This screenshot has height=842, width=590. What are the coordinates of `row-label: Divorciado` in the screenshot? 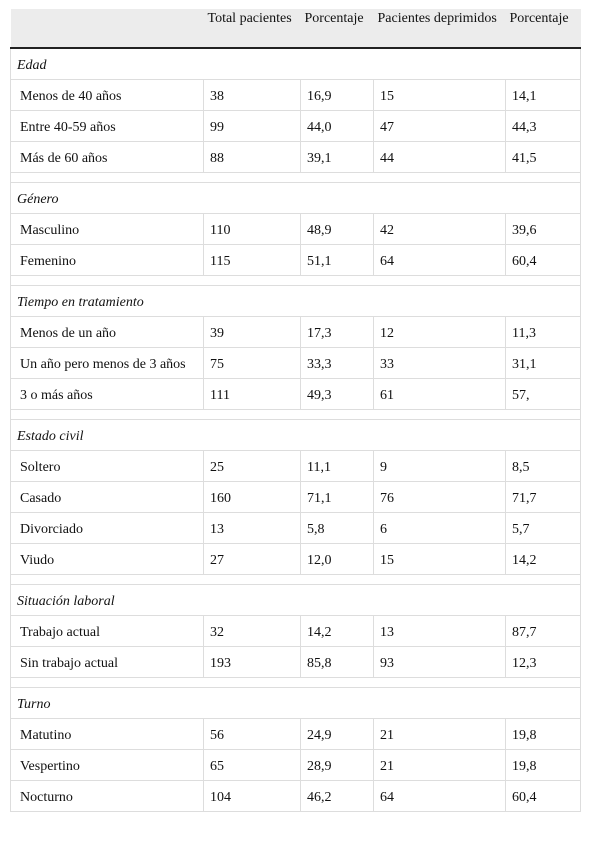 It's located at (107, 528).